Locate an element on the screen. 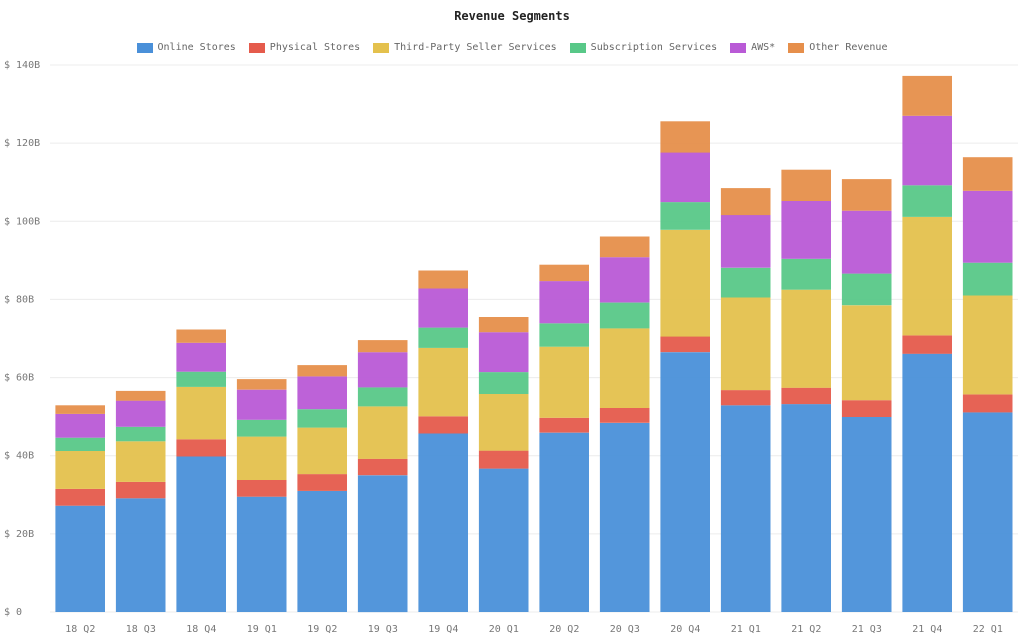  legend-item: Physical Stores is located at coordinates (304, 47).